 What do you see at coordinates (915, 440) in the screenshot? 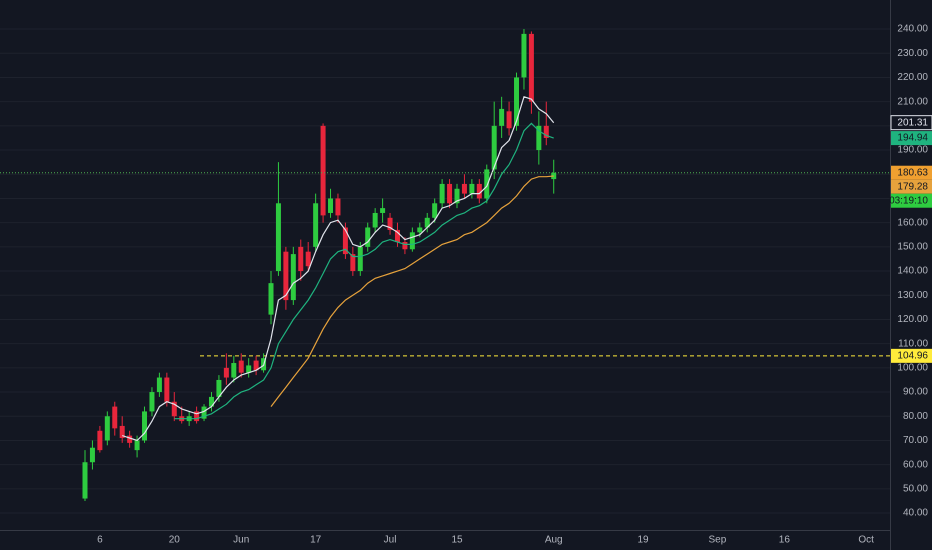
I see `y-tick-label: 70.00` at bounding box center [915, 440].